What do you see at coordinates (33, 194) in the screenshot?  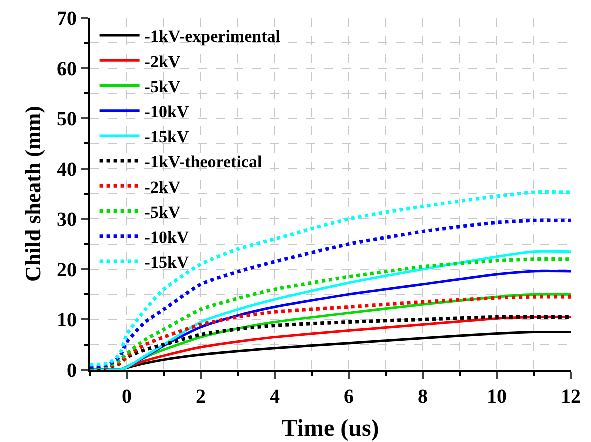 I see `y-axis-title: Child sheath (mm)` at bounding box center [33, 194].